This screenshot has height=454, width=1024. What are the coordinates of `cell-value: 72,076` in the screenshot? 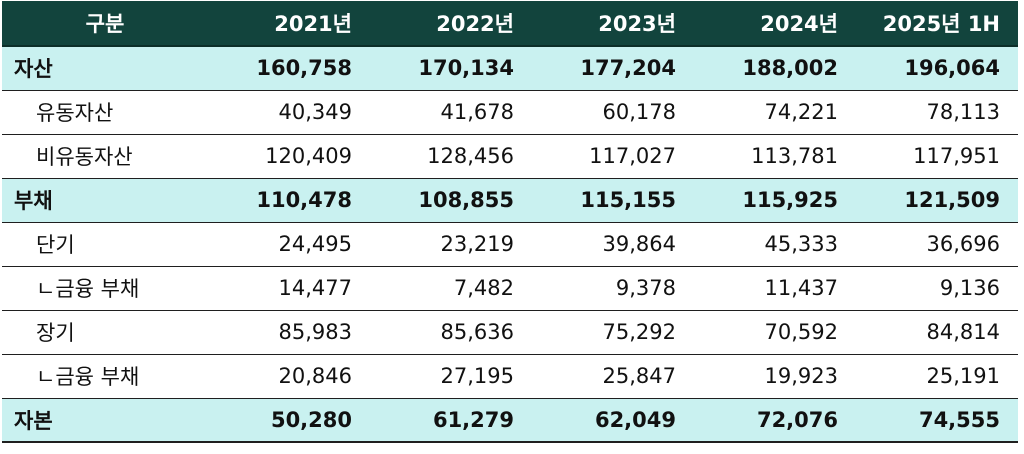 It's located at (775, 420).